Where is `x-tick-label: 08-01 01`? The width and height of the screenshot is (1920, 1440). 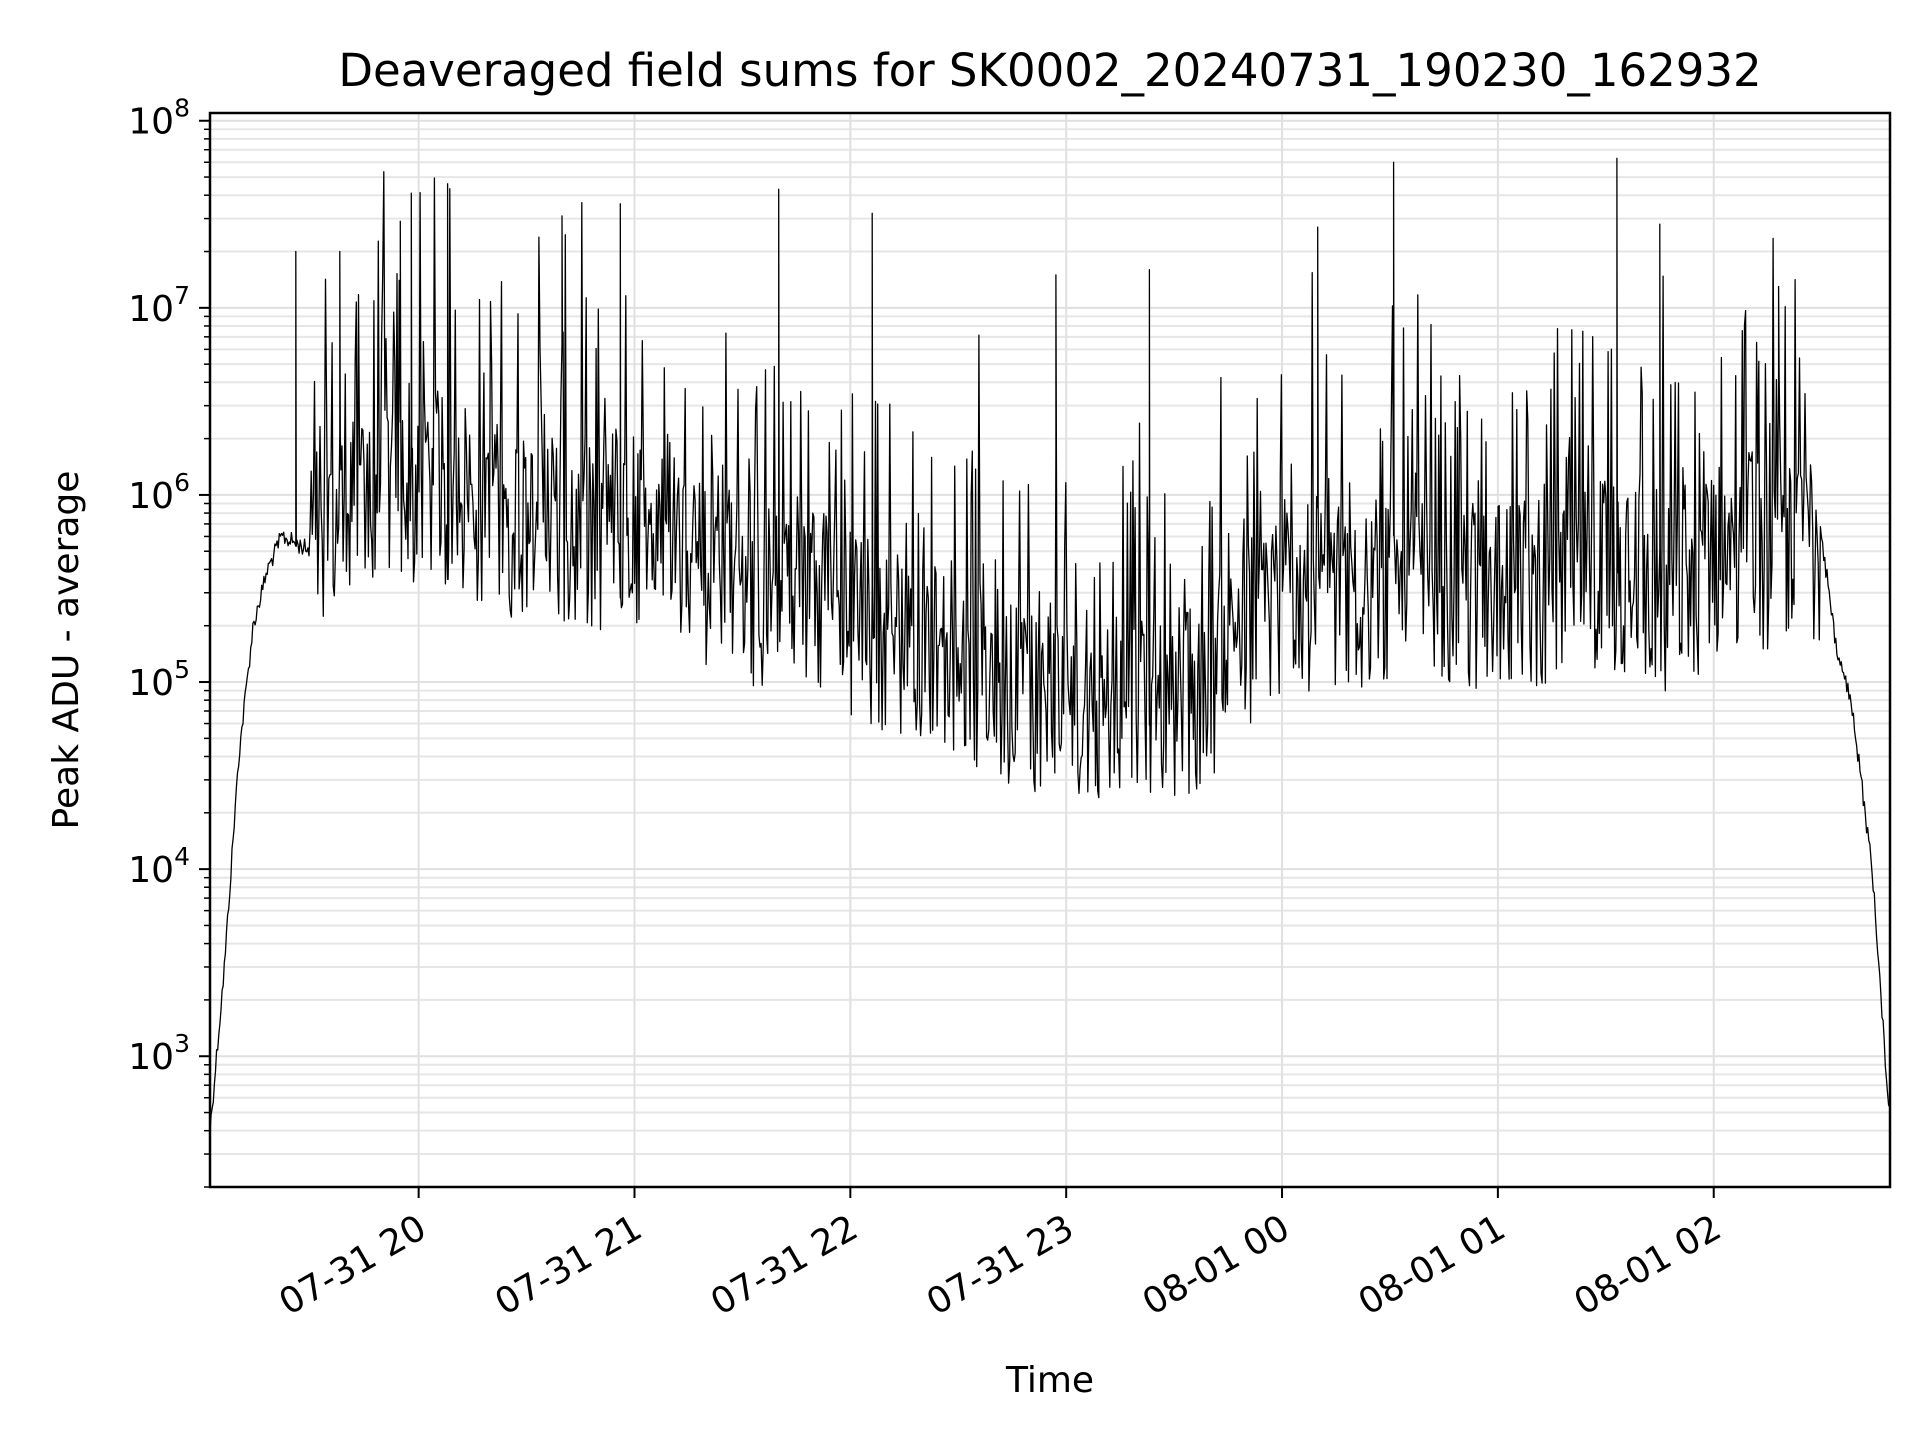 x-tick-label: 08-01 01 is located at coordinates (1432, 1265).